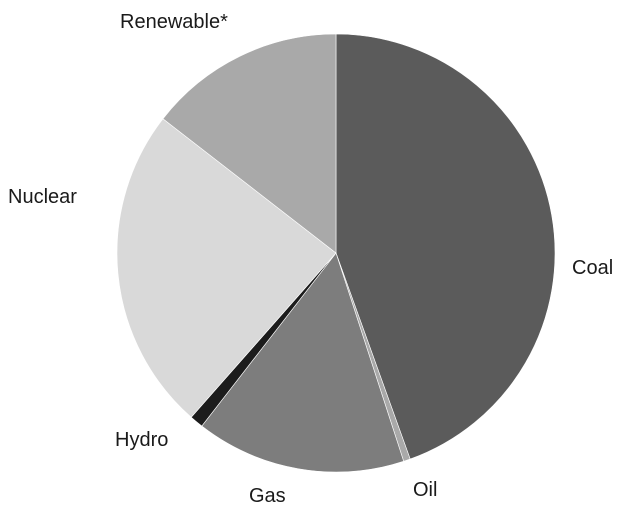 The width and height of the screenshot is (621, 506). Describe the element at coordinates (249, 143) in the screenshot. I see `slice-renewable` at that location.